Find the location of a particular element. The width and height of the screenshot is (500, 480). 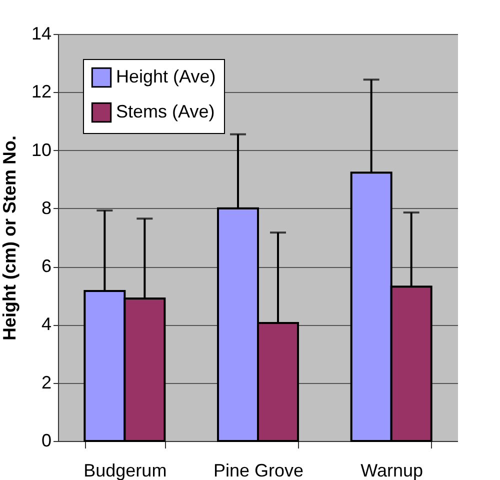

y-tick-label: 4 is located at coordinates (46, 324).